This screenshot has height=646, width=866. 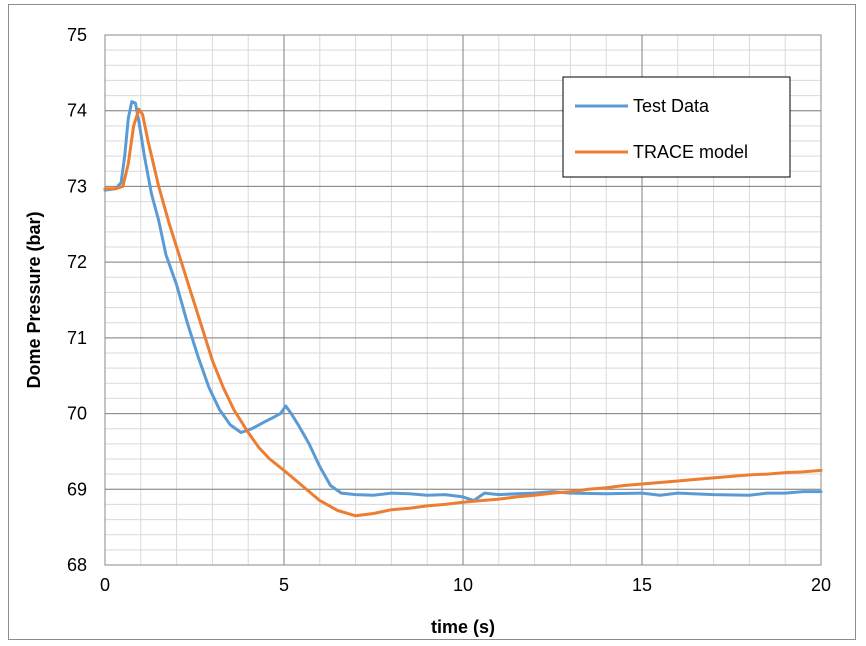 What do you see at coordinates (77, 186) in the screenshot?
I see `y-tick-label: 73` at bounding box center [77, 186].